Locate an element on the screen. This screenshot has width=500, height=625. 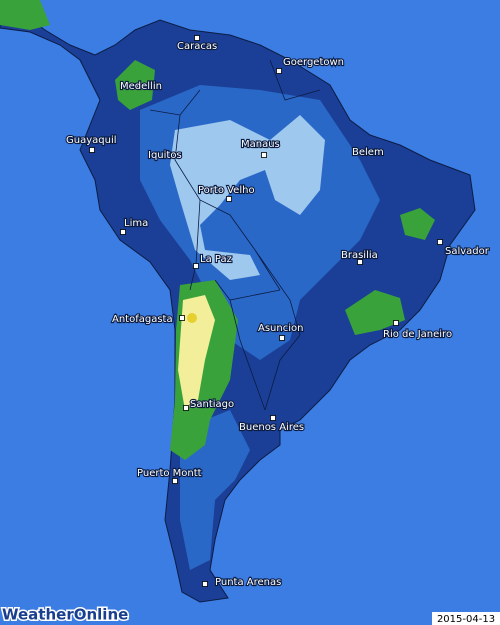
date-box is located at coordinates (466, 618).